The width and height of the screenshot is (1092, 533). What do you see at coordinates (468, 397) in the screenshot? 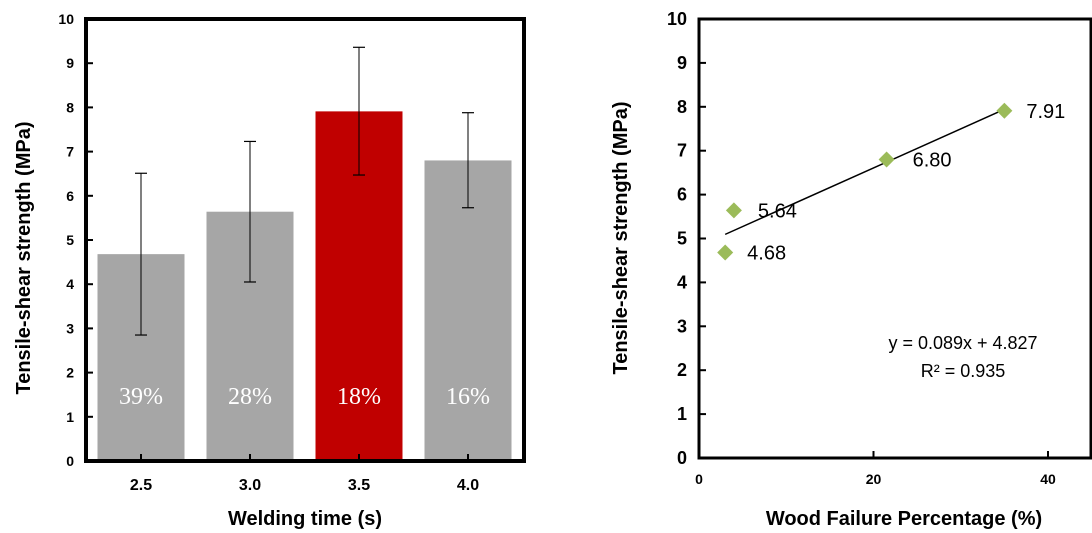
I see `bar-percent-label: 16%` at bounding box center [468, 397].